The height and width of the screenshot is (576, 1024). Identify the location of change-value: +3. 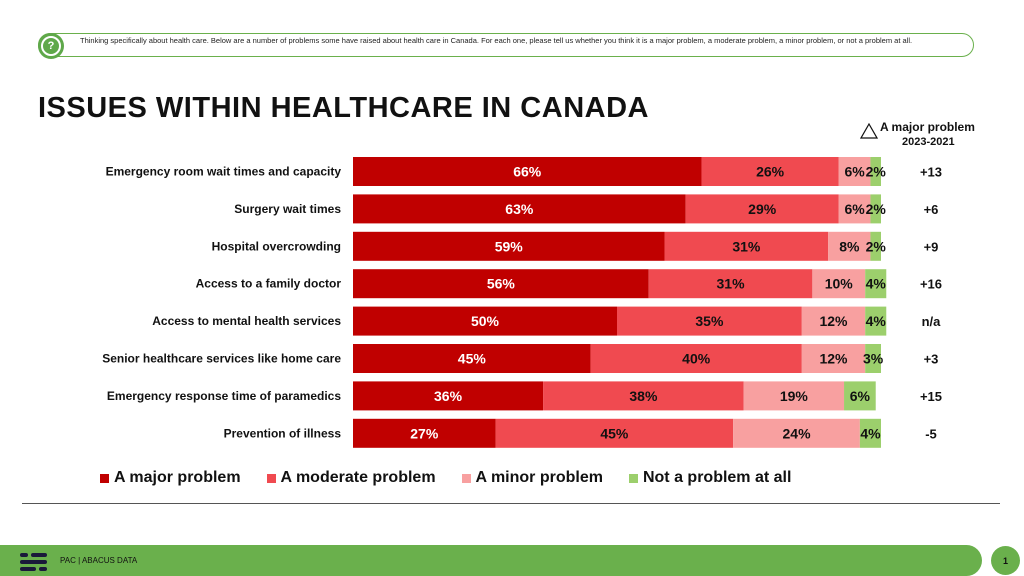
(931, 359).